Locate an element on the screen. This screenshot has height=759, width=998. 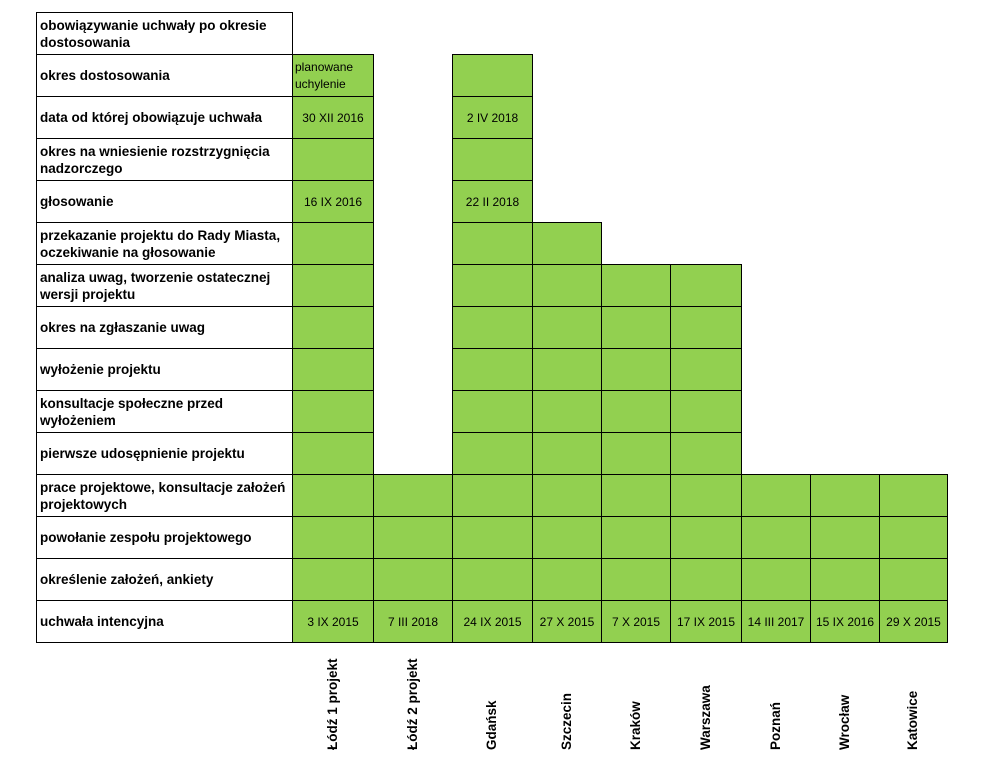
city-label: Łódź 1 projekt is located at coordinates (332, 704).